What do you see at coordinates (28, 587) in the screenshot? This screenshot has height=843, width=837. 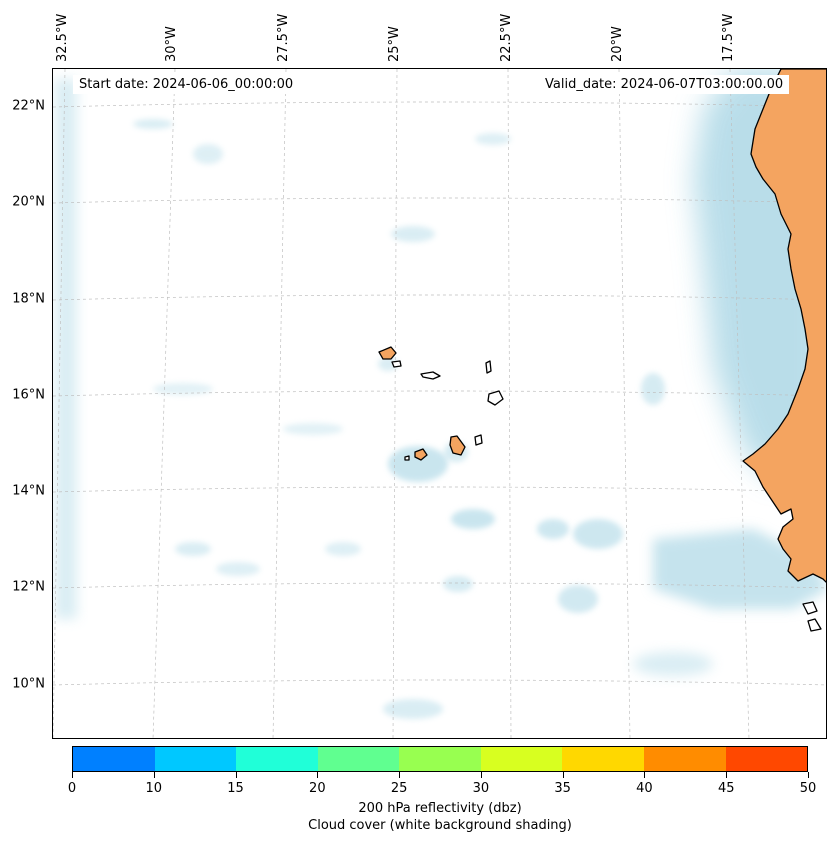 I see `lat-label-12n: 12°N` at bounding box center [28, 587].